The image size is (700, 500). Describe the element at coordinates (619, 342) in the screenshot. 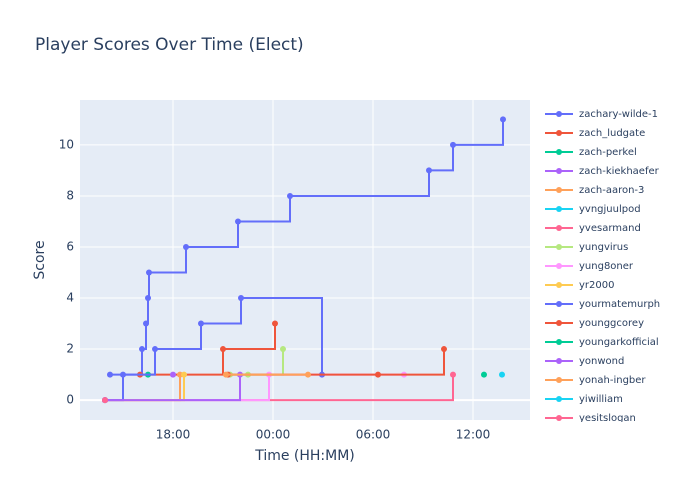

I see `legend-label: youngarkofficial` at that location.